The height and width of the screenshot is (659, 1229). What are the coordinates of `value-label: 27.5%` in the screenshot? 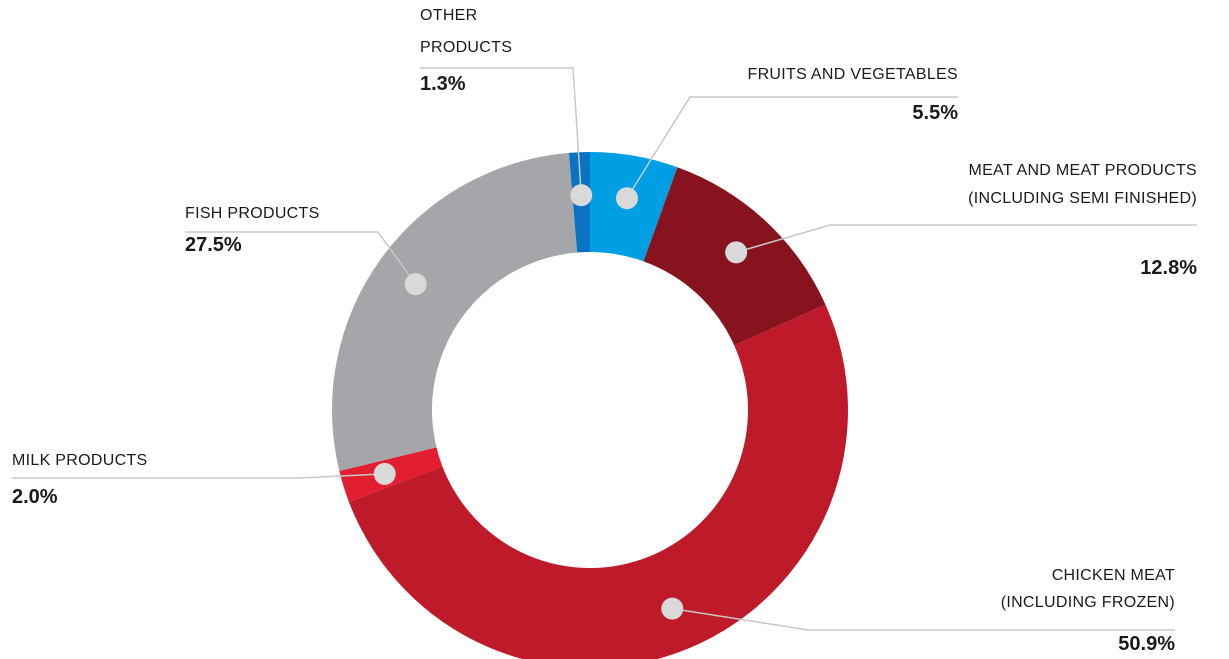 It's located at (213, 245).